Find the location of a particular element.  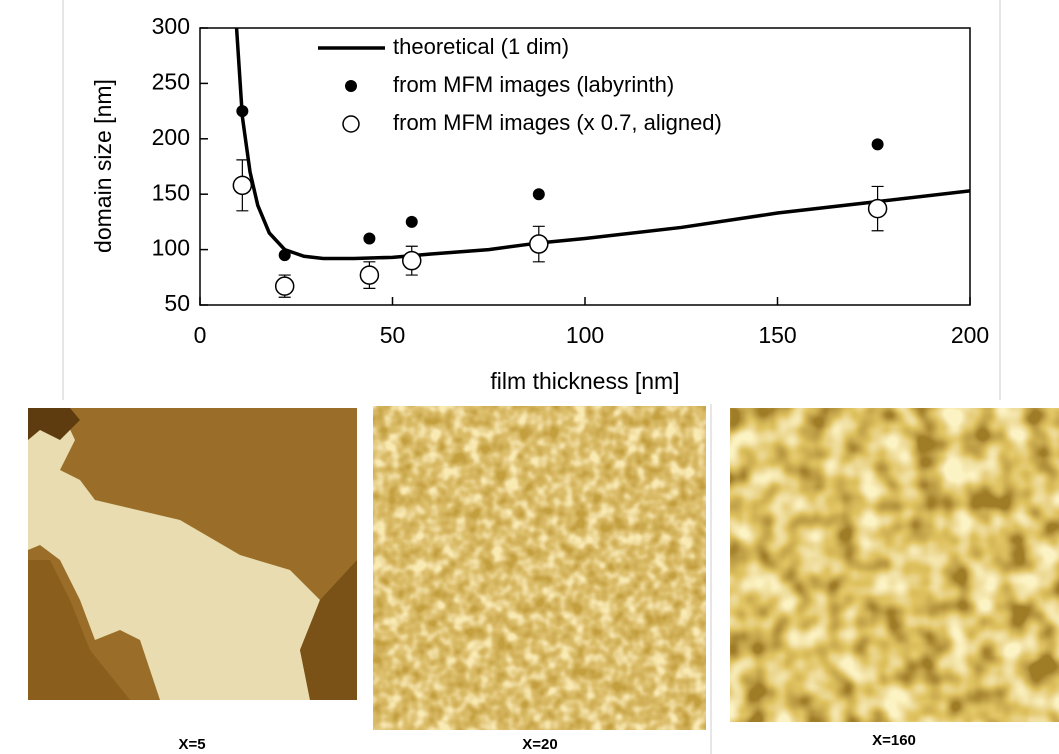

legend-label: theoretical (1 dim) is located at coordinates (481, 46).